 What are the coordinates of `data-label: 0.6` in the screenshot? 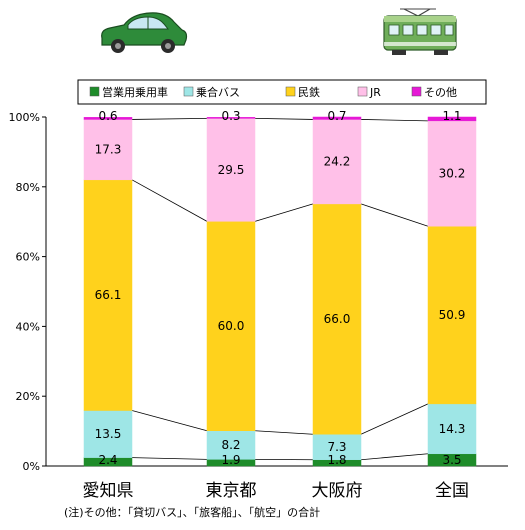 It's located at (107, 116).